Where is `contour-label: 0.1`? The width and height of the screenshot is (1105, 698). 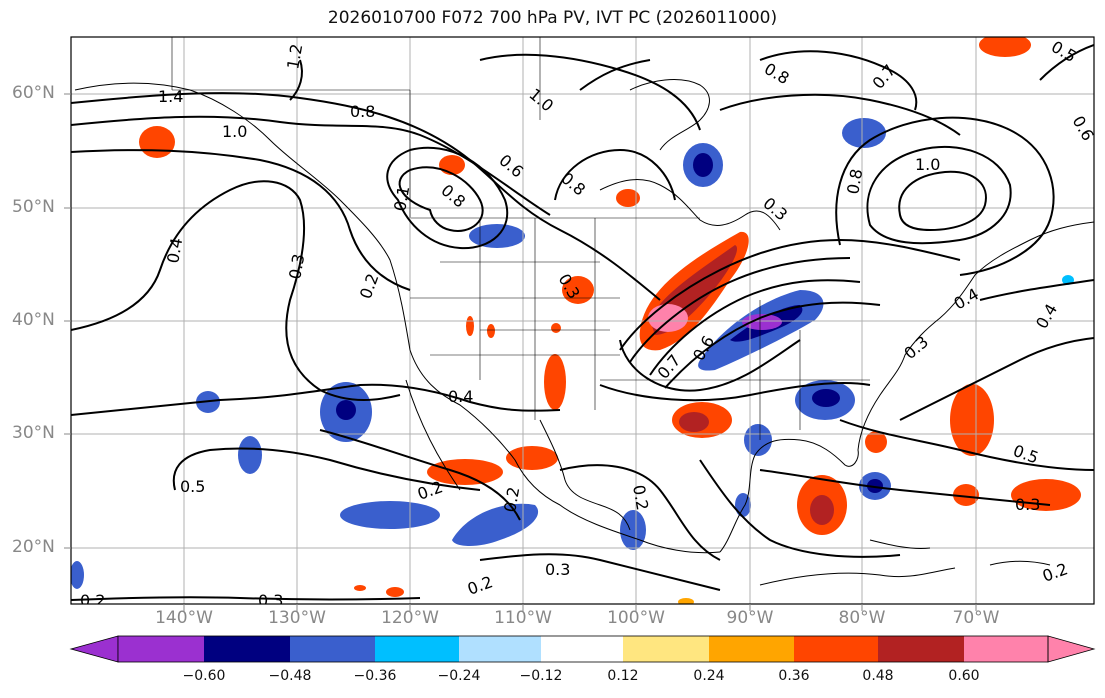
contour-label: 0.1 is located at coordinates (401, 198).